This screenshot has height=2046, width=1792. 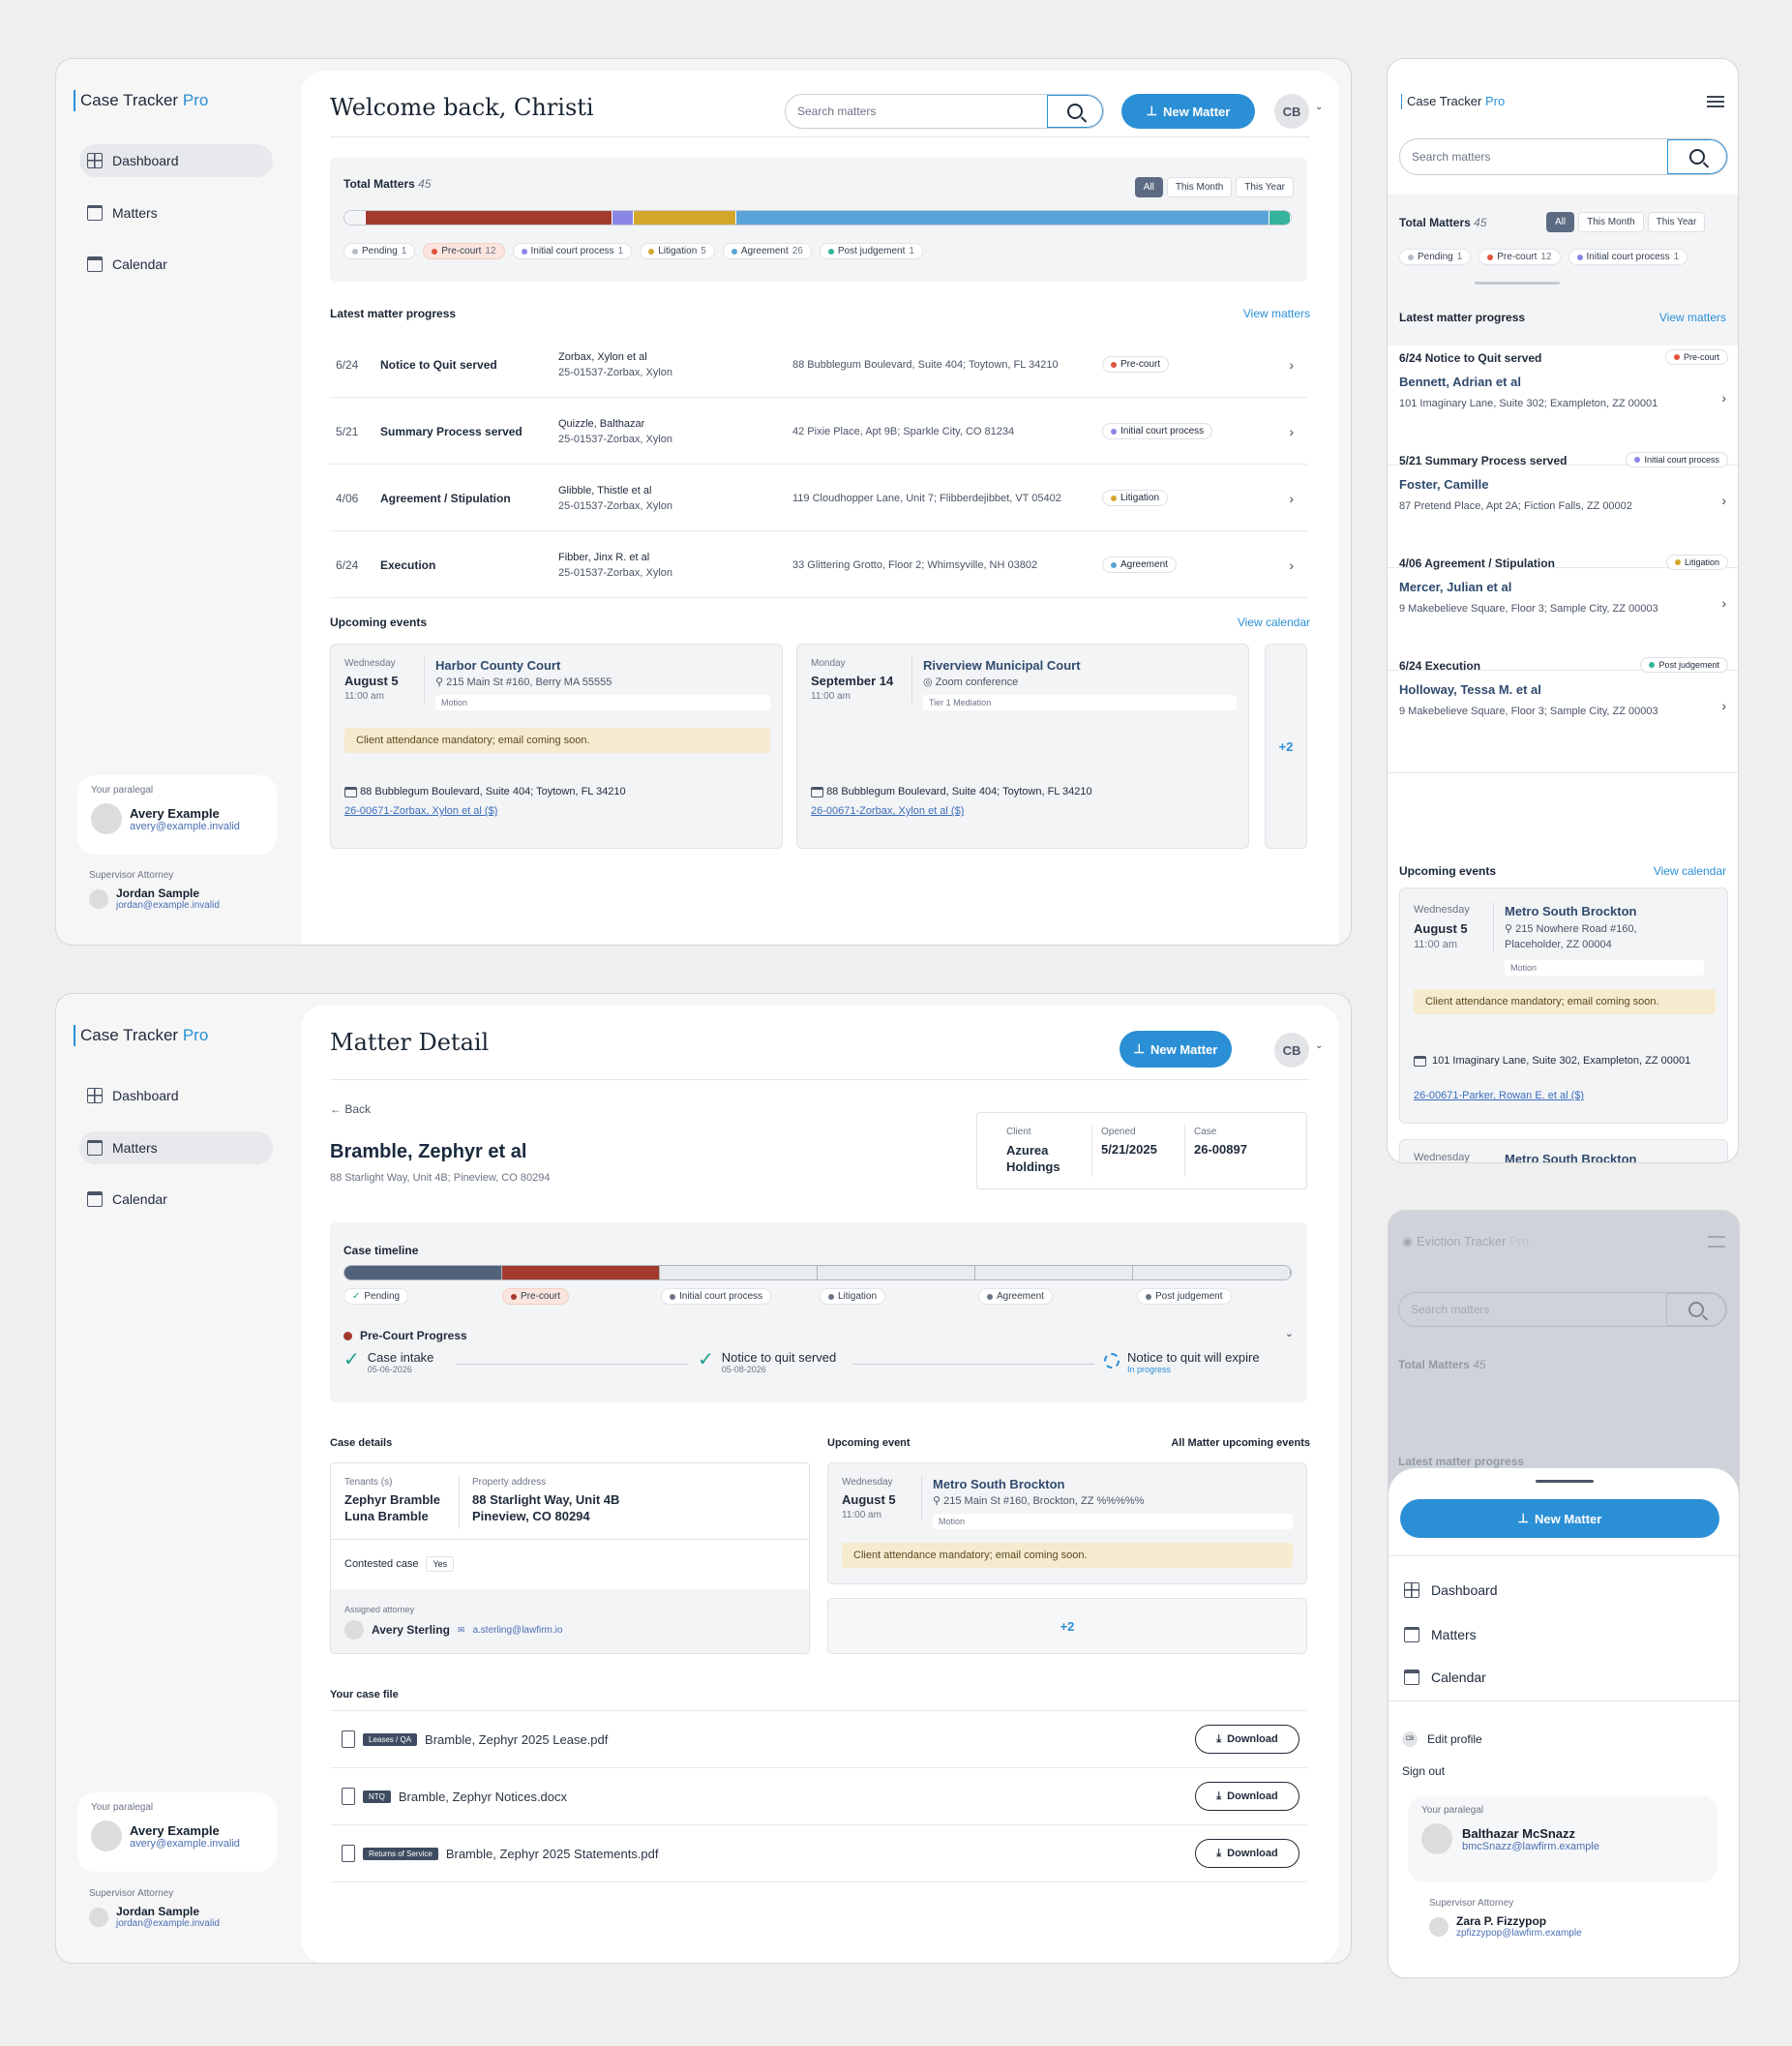 I want to click on file-name: Bramble, Zephyr 2025 Lease.pdf, so click(x=517, y=1739).